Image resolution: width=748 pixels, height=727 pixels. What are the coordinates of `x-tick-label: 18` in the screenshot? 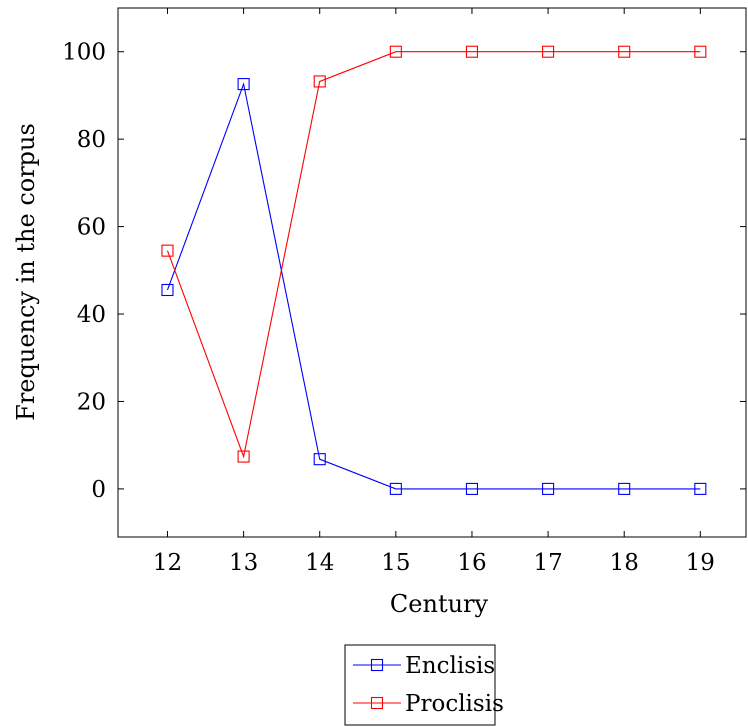 It's located at (624, 563).